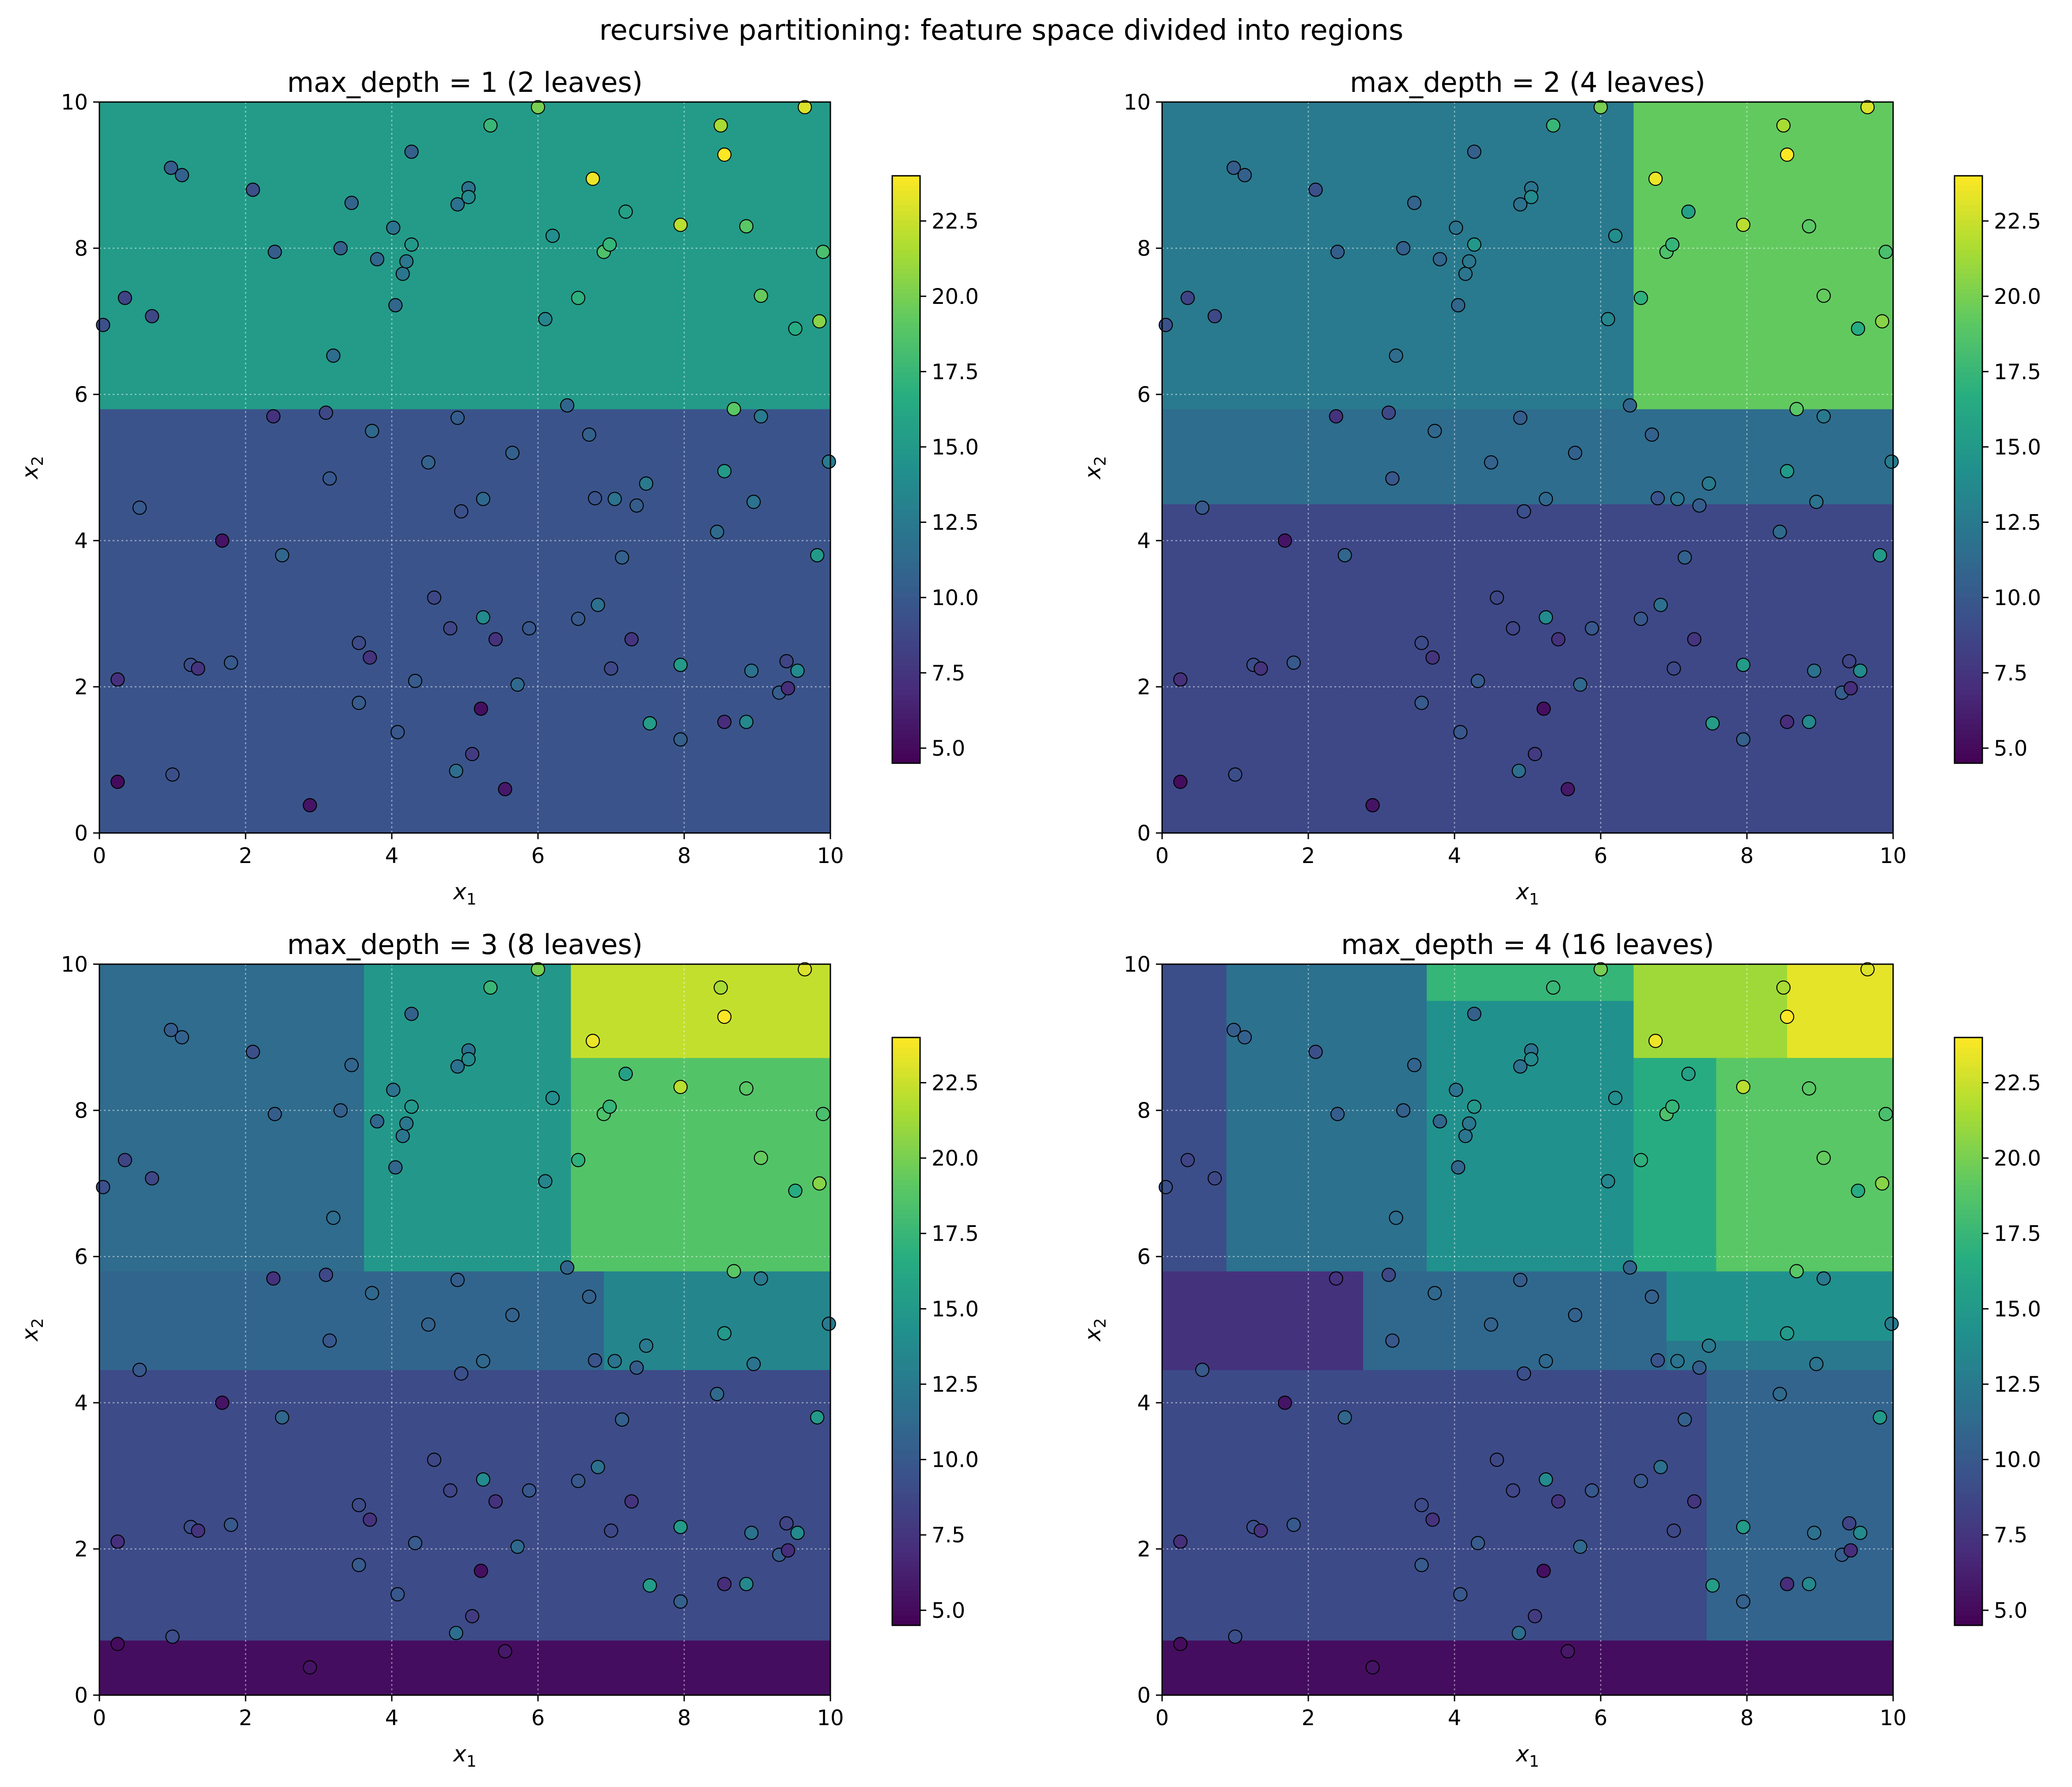 Image resolution: width=2072 pixels, height=1787 pixels. What do you see at coordinates (935, 1331) in the screenshot?
I see `colorbar: 5.0 7.5 10.0 12.5 15.0 17.5 20.0 22.5` at bounding box center [935, 1331].